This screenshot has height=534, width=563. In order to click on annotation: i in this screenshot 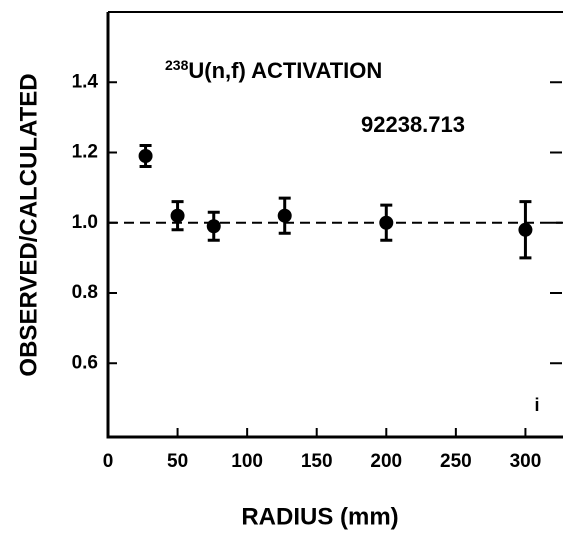, I will do `click(536, 405)`.